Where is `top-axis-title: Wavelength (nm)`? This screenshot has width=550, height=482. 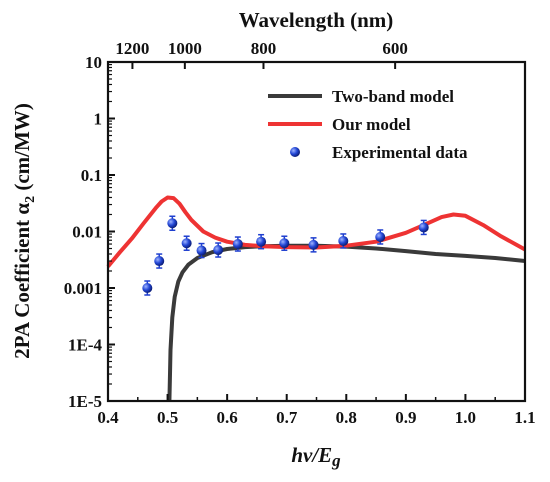 top-axis-title: Wavelength (nm) is located at coordinates (316, 20).